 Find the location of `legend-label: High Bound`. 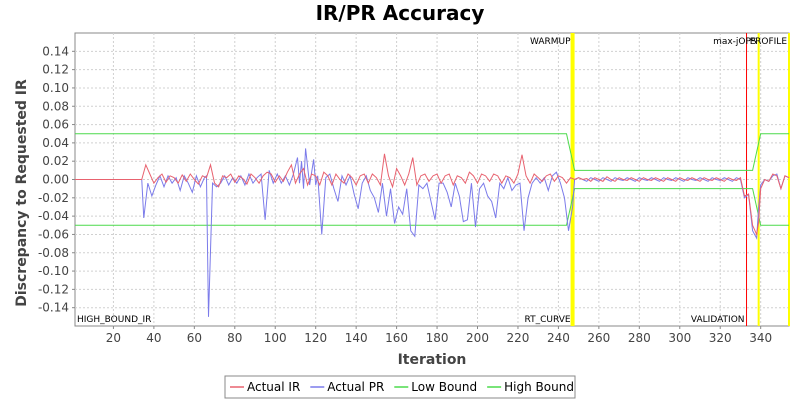

legend-label: High Bound is located at coordinates (539, 387).